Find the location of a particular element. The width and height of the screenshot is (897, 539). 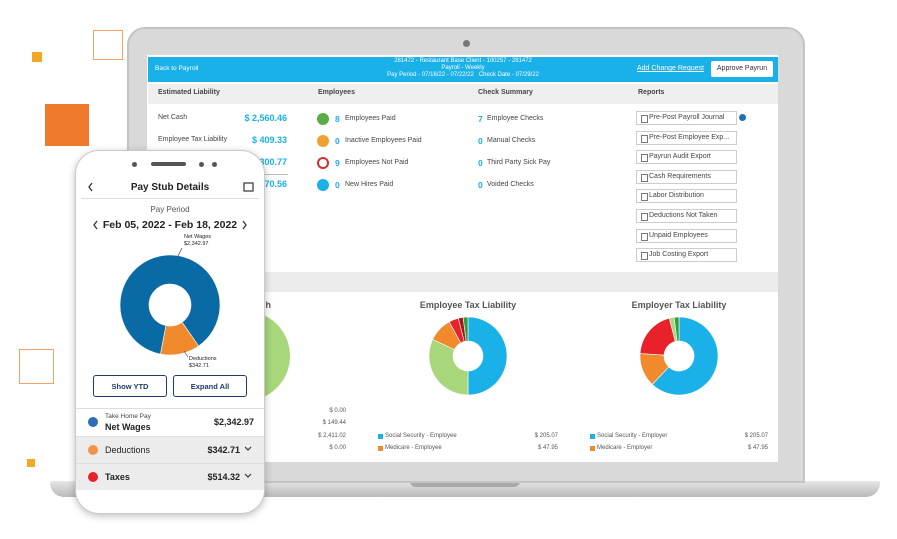

report-button: Job Costing Export is located at coordinates (686, 255).